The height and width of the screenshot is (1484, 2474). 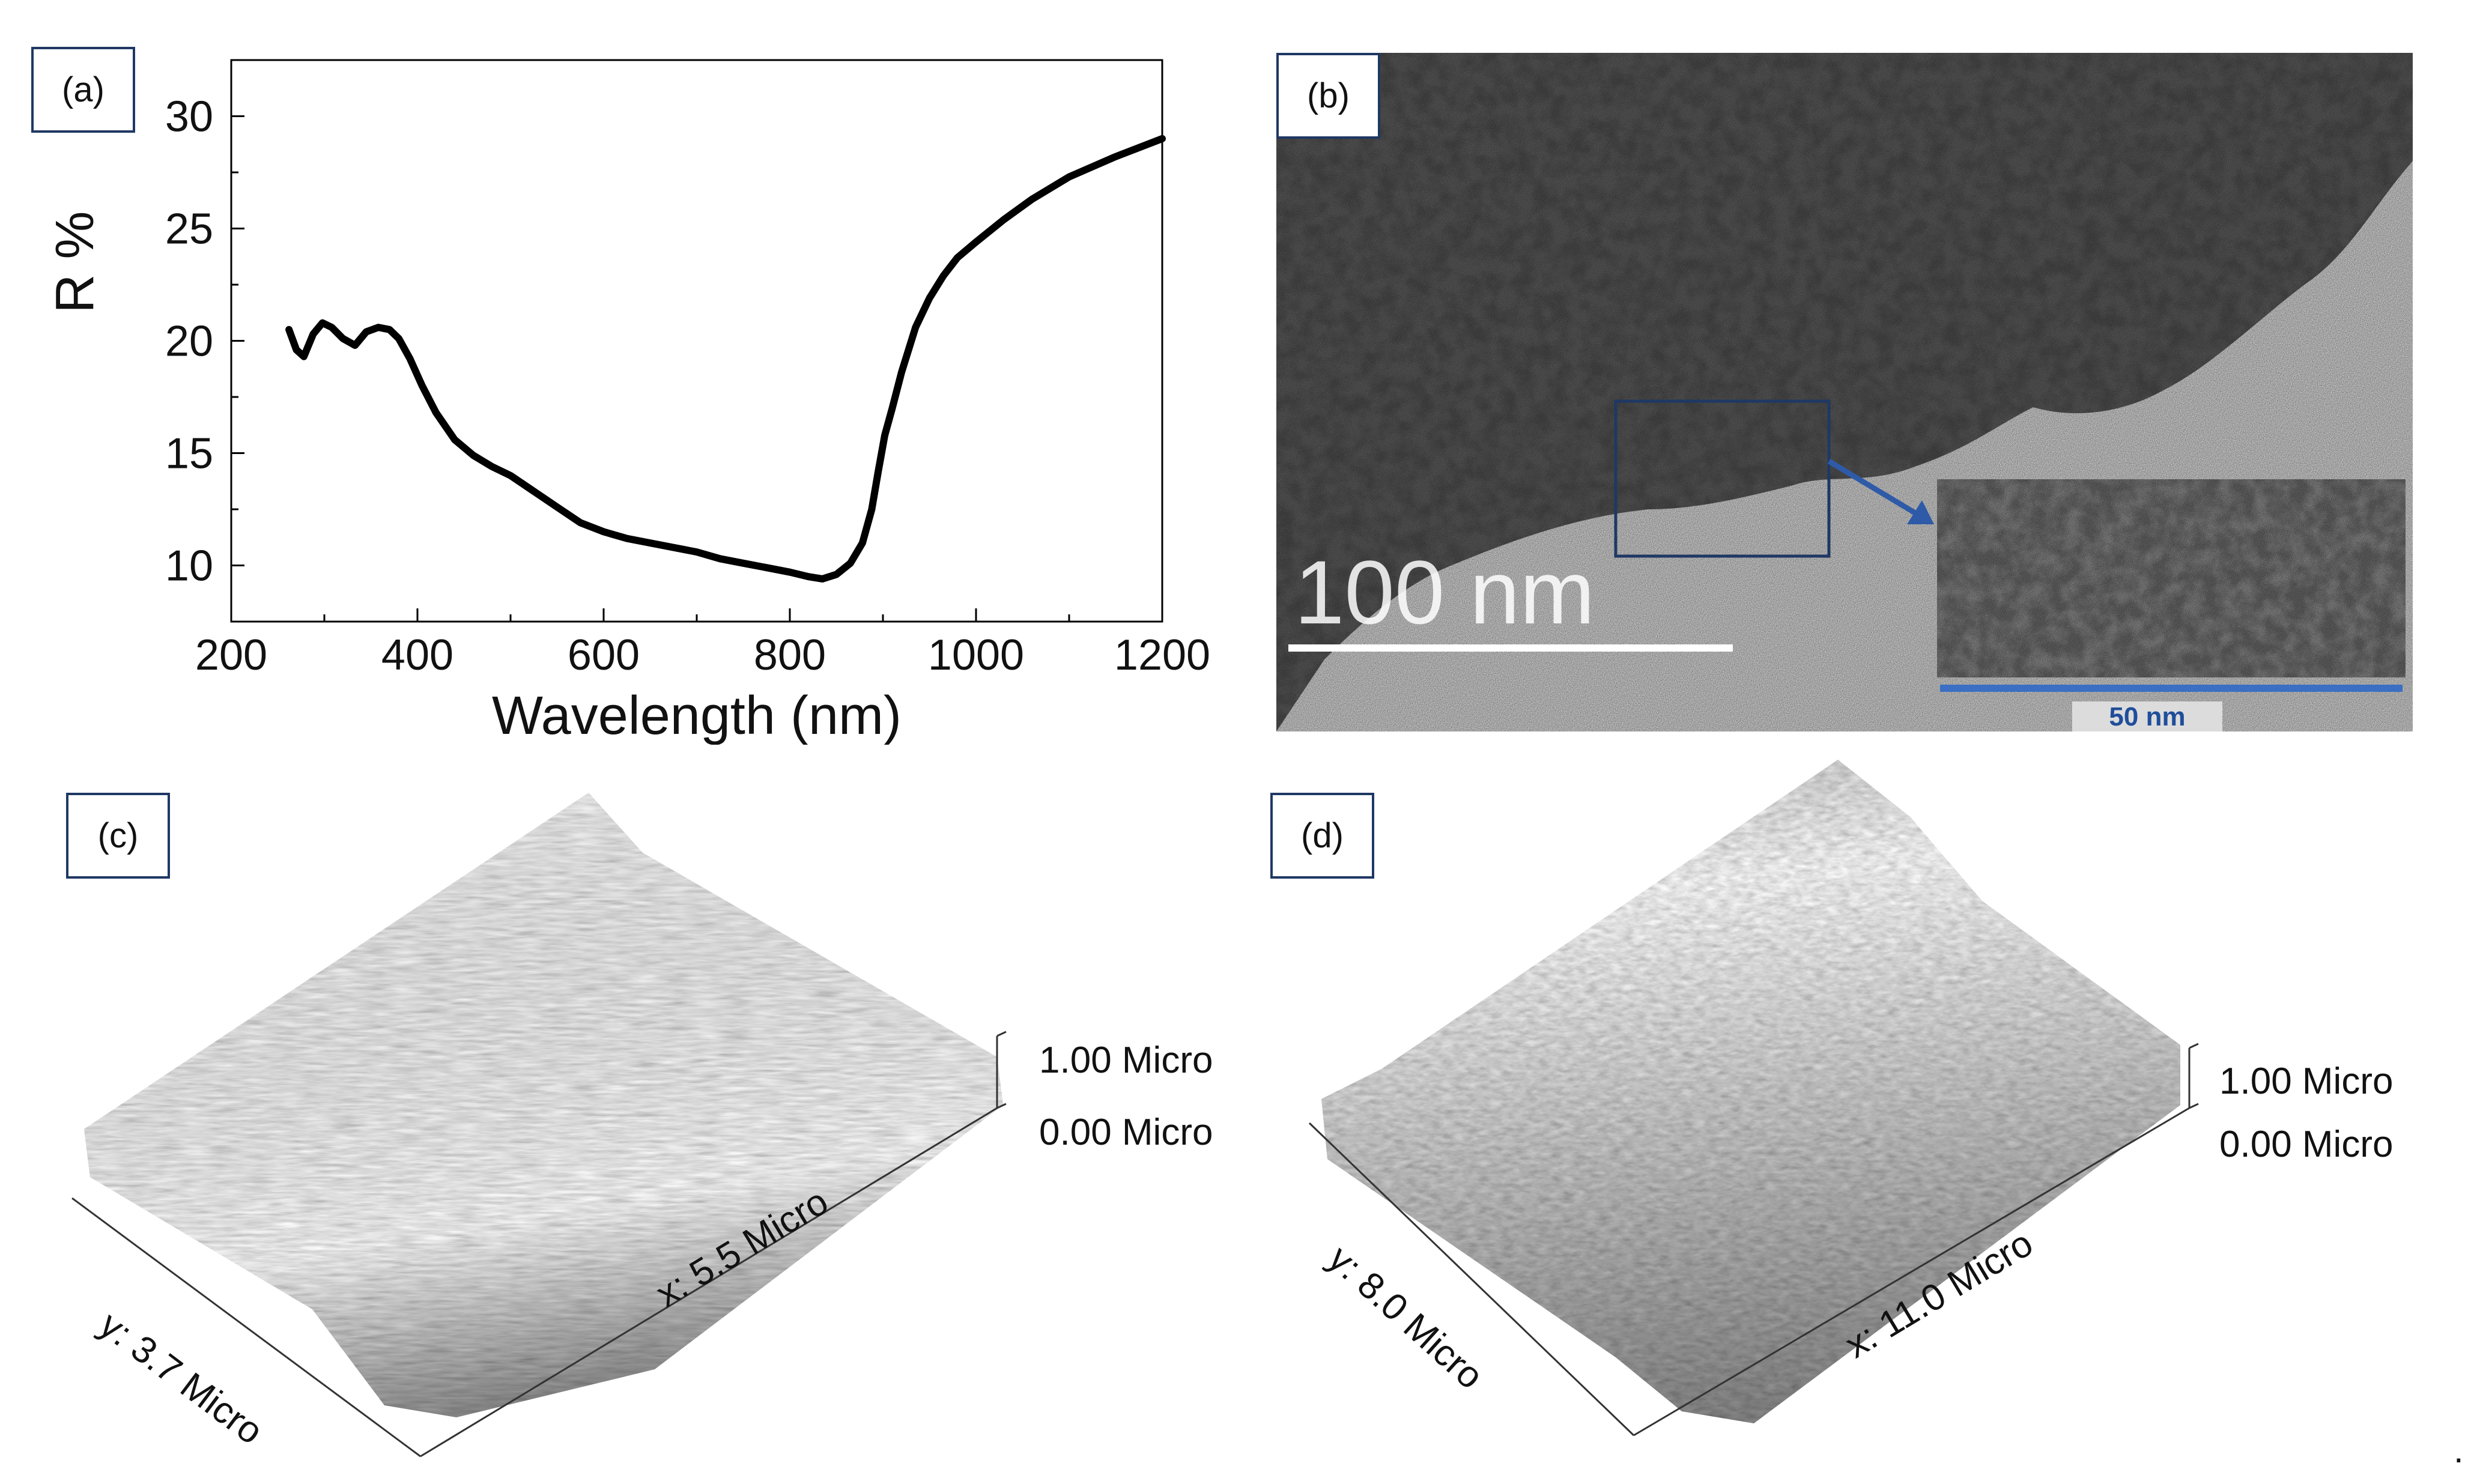 I want to click on y-tick-label: 20, so click(x=189, y=342).